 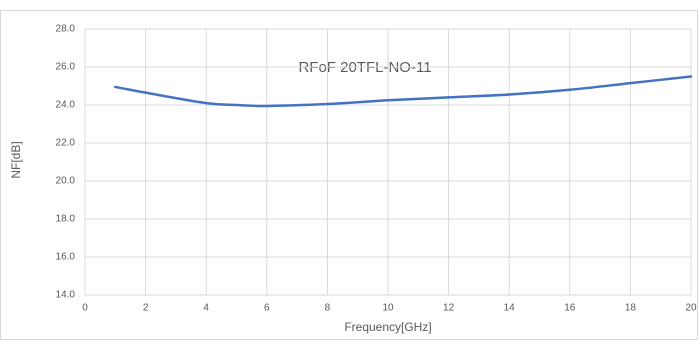 What do you see at coordinates (66, 181) in the screenshot?
I see `y-tick-label: 20.0` at bounding box center [66, 181].